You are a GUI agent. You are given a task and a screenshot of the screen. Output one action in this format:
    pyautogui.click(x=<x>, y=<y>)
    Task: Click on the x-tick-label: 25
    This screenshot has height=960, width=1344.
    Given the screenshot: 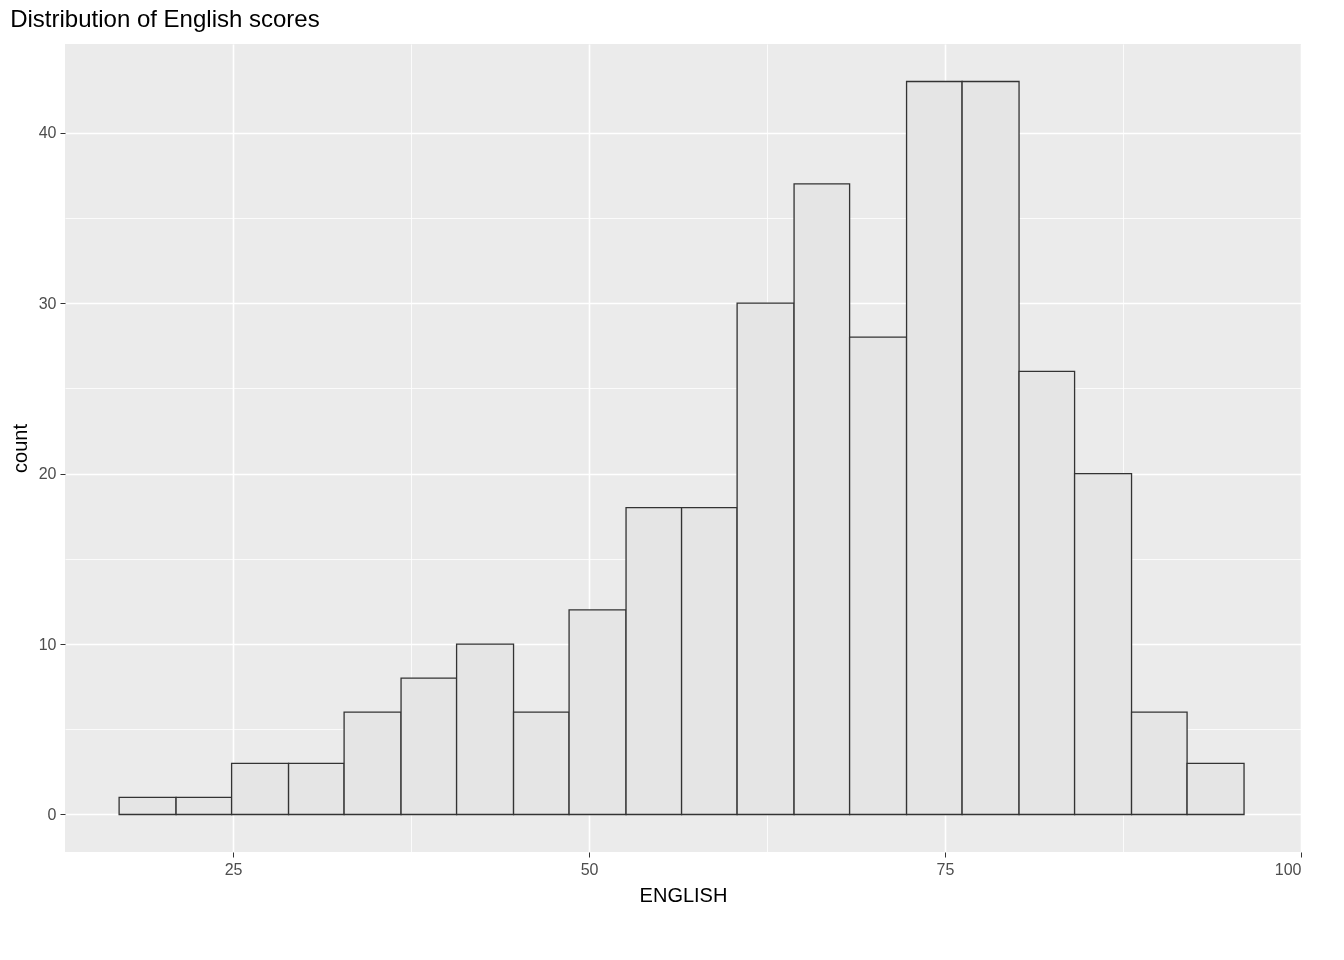 What is the action you would take?
    pyautogui.click(x=233, y=869)
    